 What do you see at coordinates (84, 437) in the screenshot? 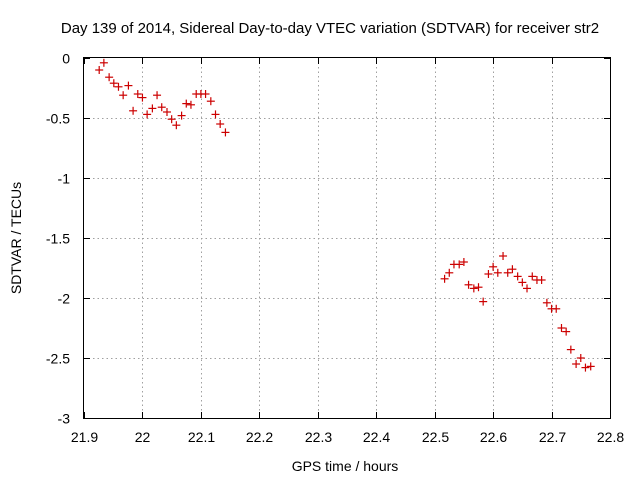
I see `x-tick-label: 21.9` at bounding box center [84, 437].